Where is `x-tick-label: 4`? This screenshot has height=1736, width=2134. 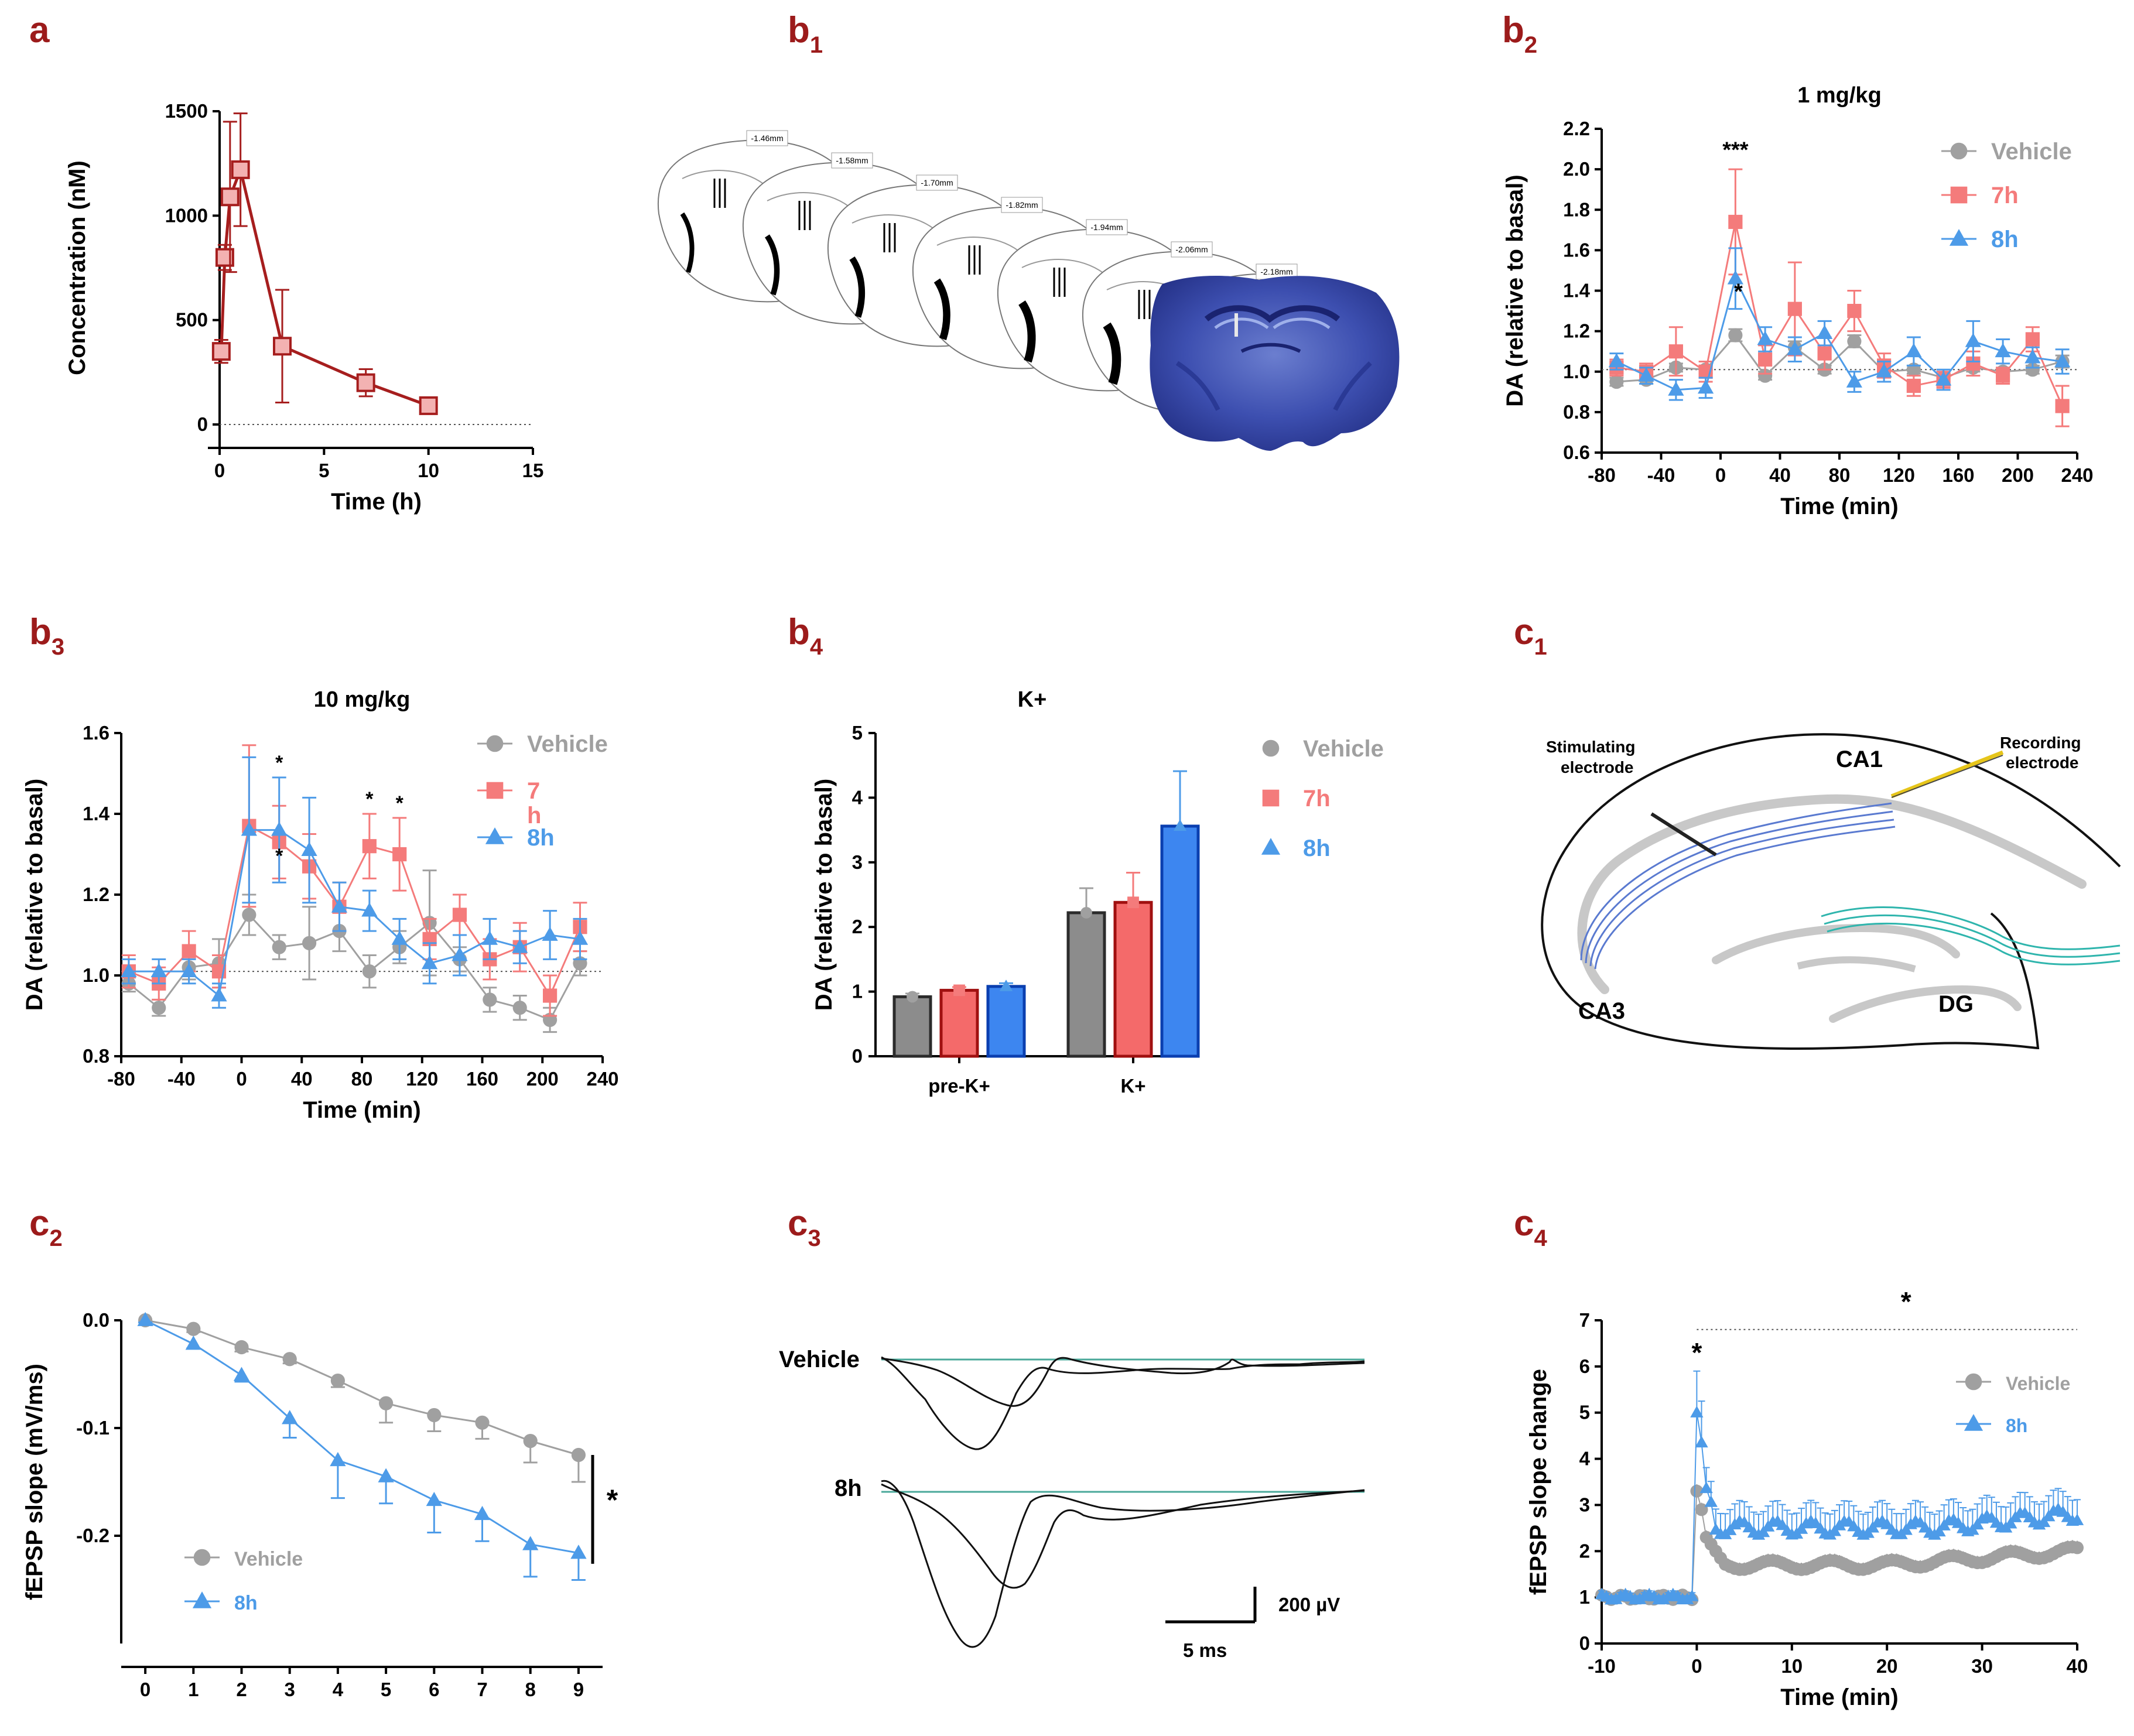
x-tick-label: 4 is located at coordinates (338, 1689).